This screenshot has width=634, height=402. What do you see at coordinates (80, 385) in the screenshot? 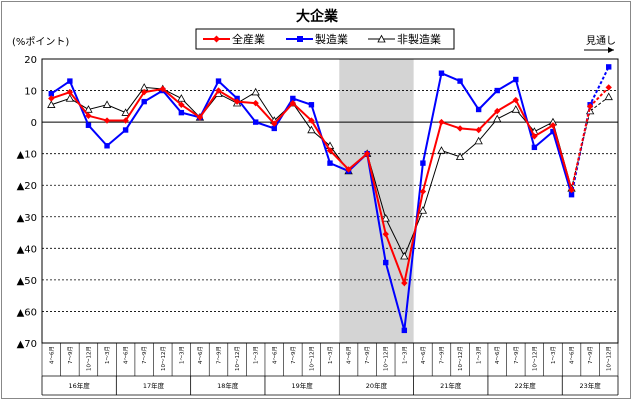
I see `fiscal-year-label: 16年度` at bounding box center [80, 385].